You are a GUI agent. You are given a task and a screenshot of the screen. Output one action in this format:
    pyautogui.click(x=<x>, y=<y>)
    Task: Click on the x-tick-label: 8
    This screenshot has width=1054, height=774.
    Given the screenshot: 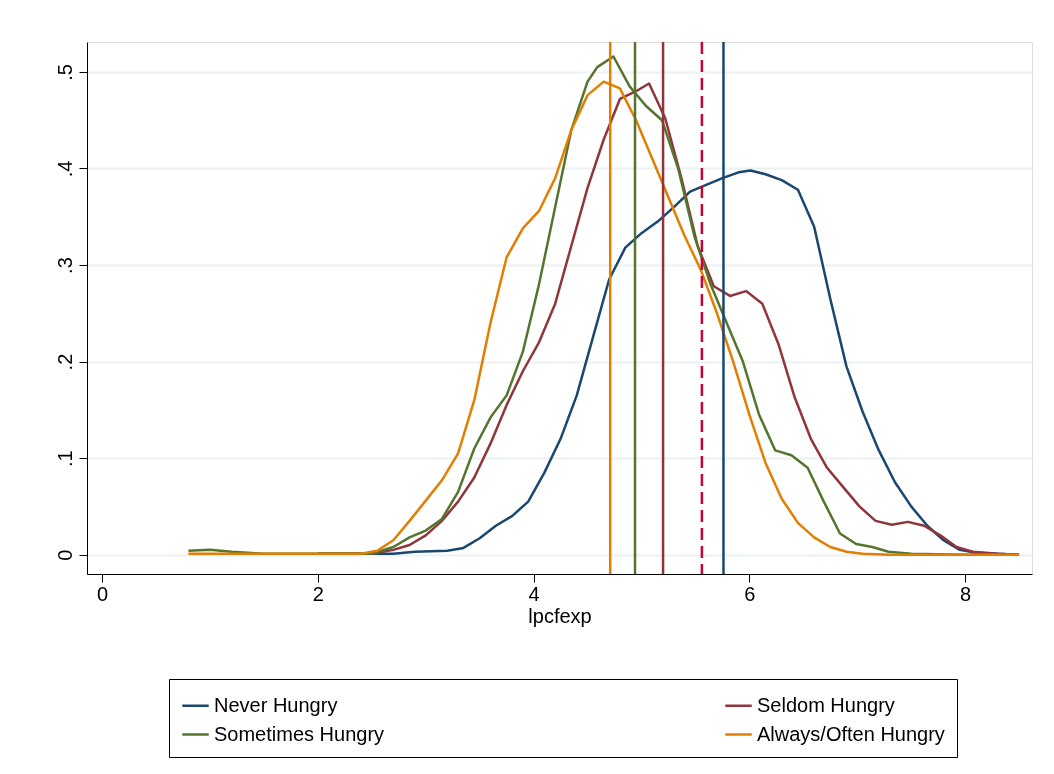 What is the action you would take?
    pyautogui.click(x=966, y=593)
    